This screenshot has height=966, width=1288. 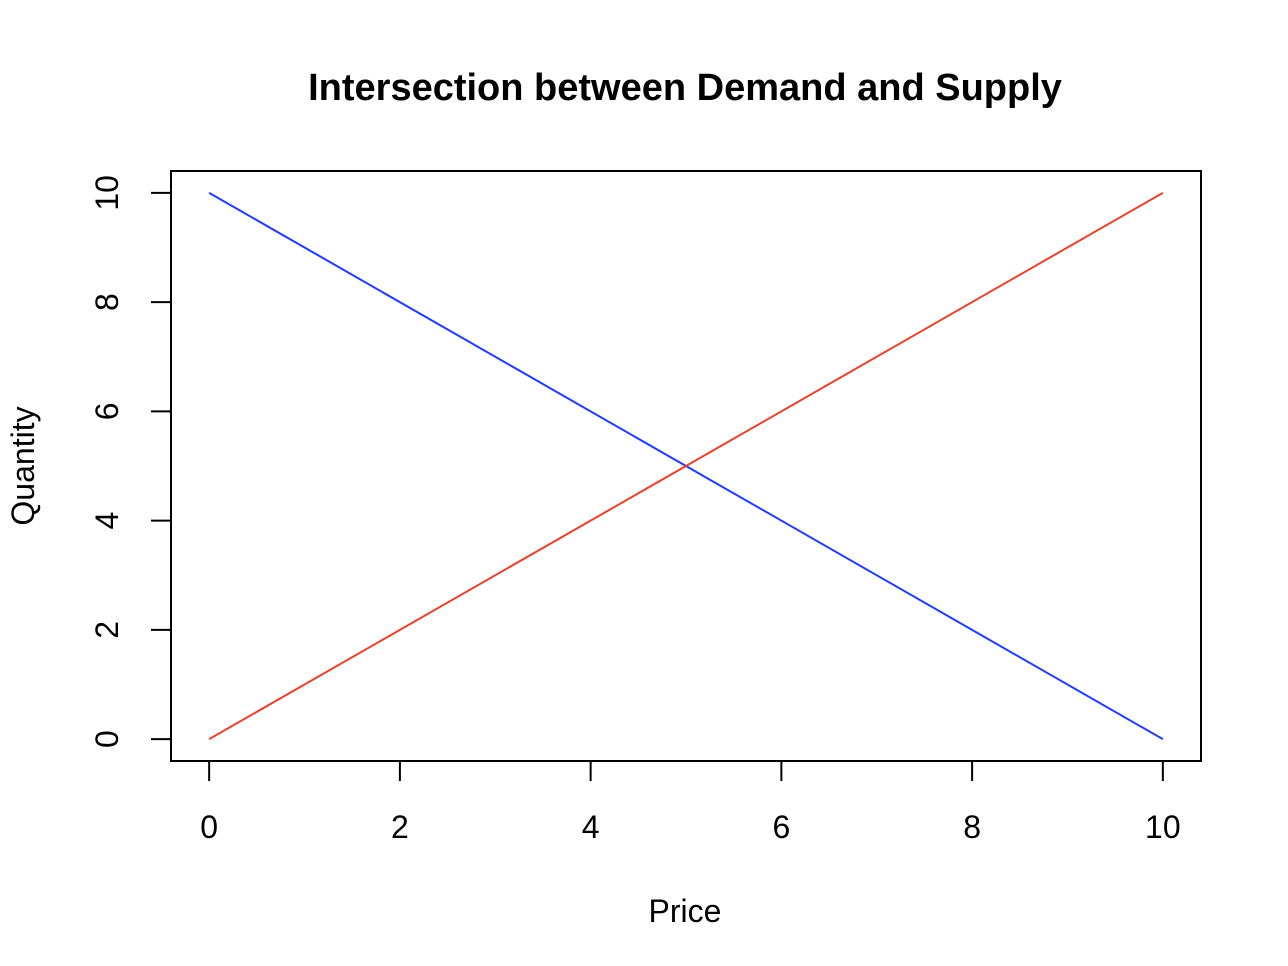 I want to click on x-tick-label: 8, so click(x=972, y=827).